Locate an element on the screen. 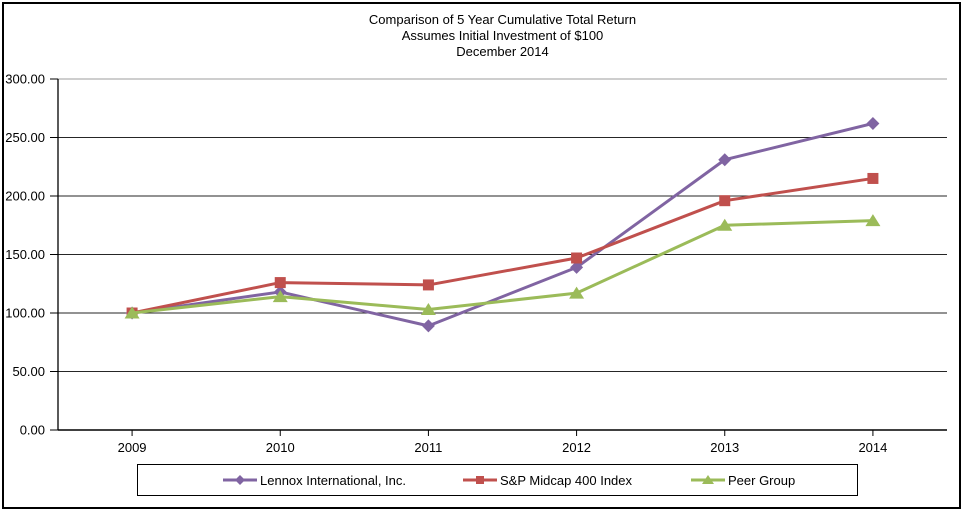 The width and height of the screenshot is (963, 511). legend-swatch-sp-midcap-icon is located at coordinates (480, 480).